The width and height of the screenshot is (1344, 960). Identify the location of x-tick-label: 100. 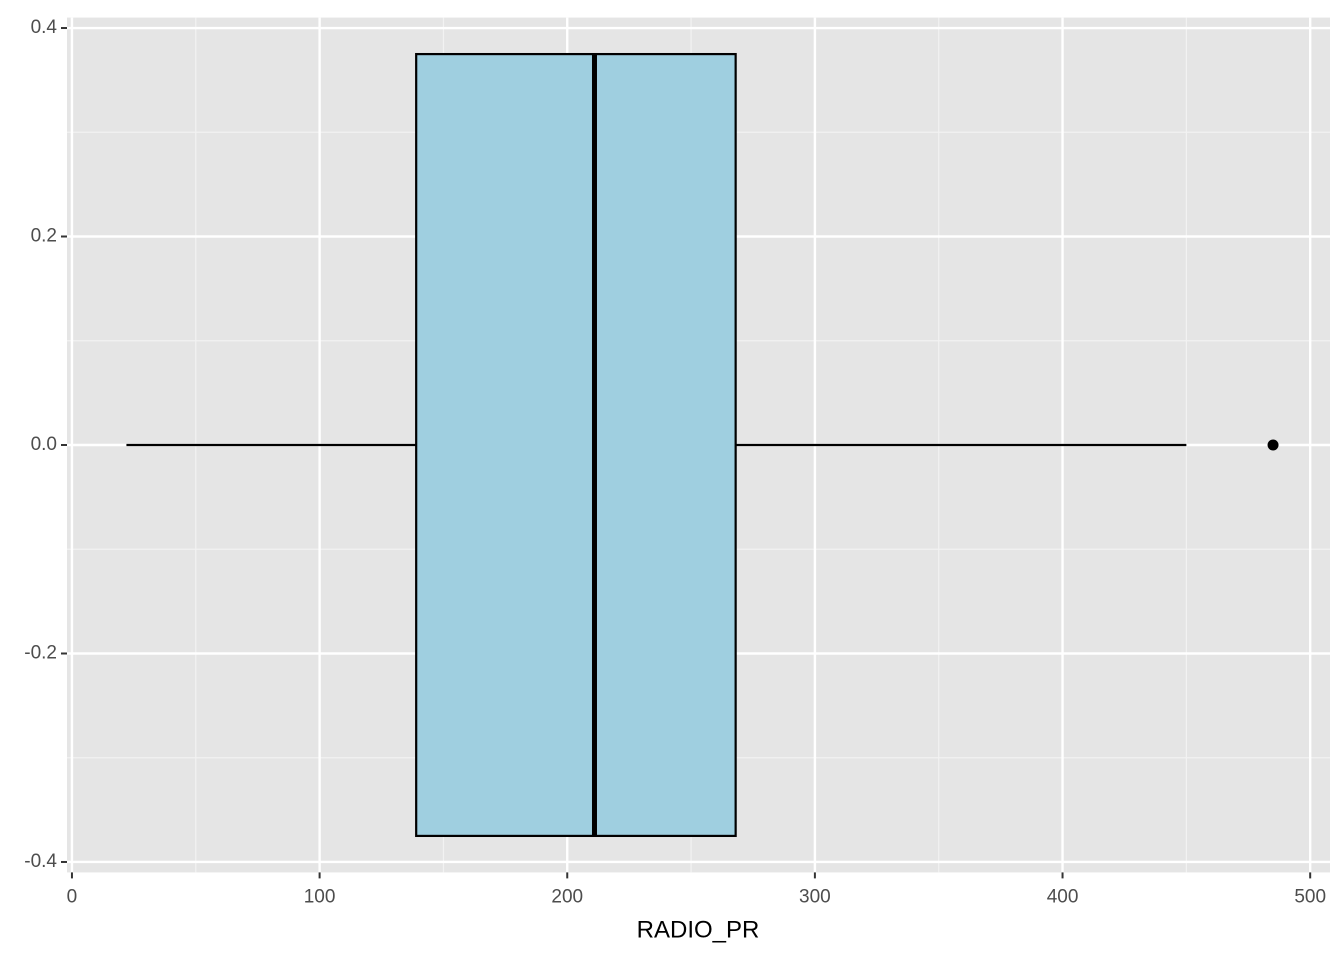
(320, 896).